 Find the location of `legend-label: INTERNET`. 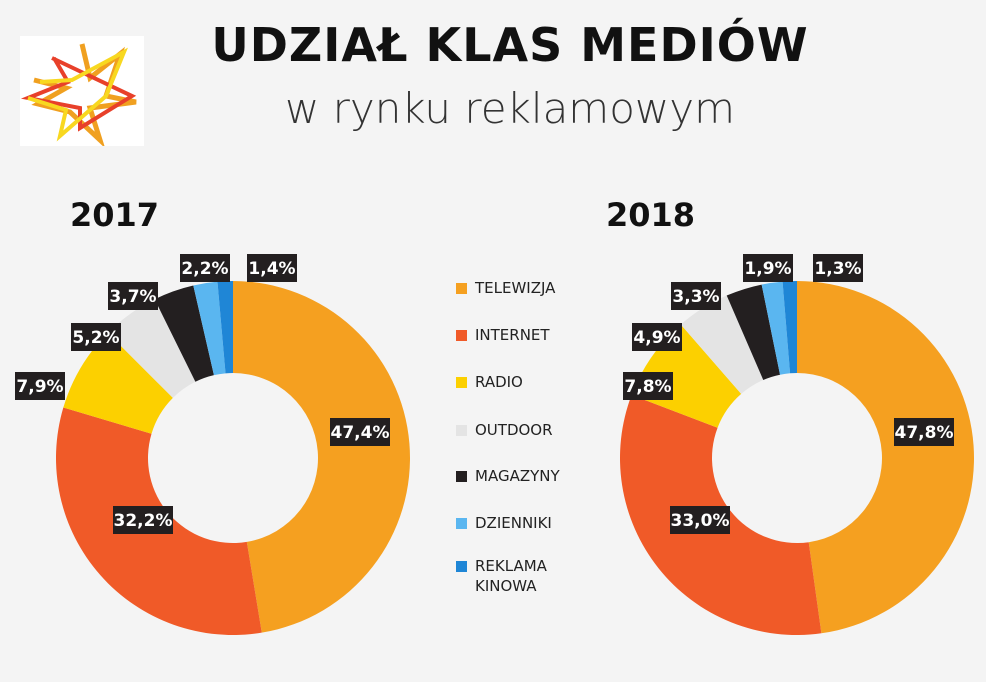

legend-label: INTERNET is located at coordinates (512, 335).